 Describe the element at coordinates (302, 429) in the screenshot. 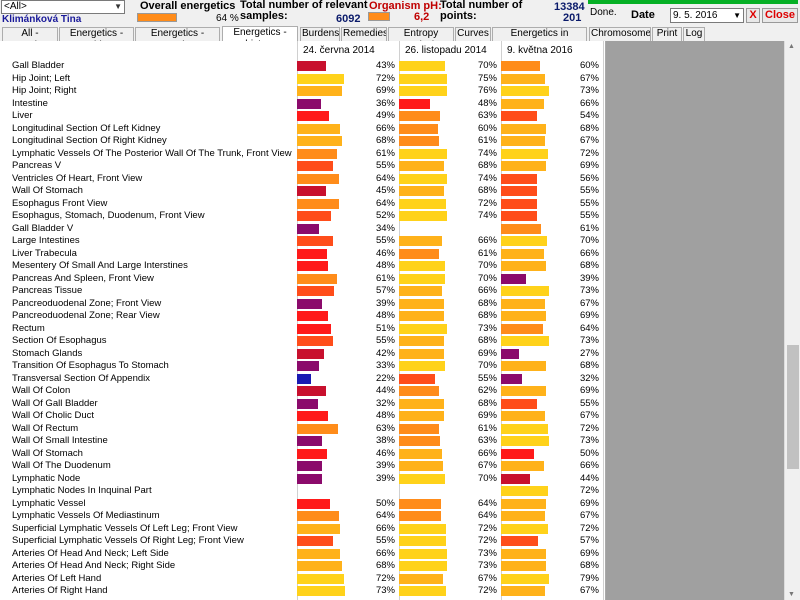

I see `table-row: Wall Of Rectum 63% 61% 72%` at that location.